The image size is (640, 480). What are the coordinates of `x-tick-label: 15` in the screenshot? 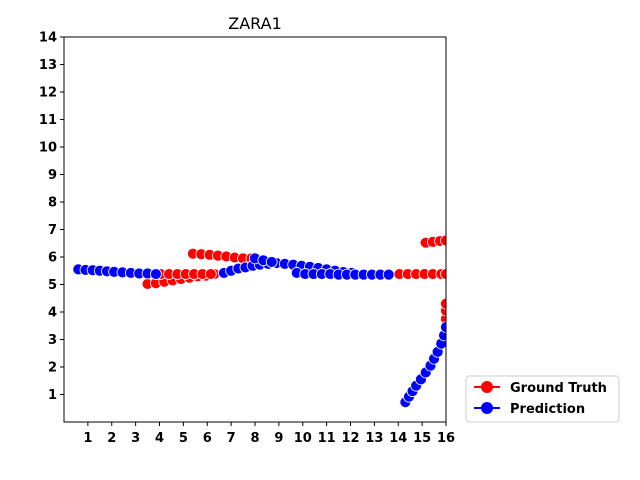 It's located at (422, 438).